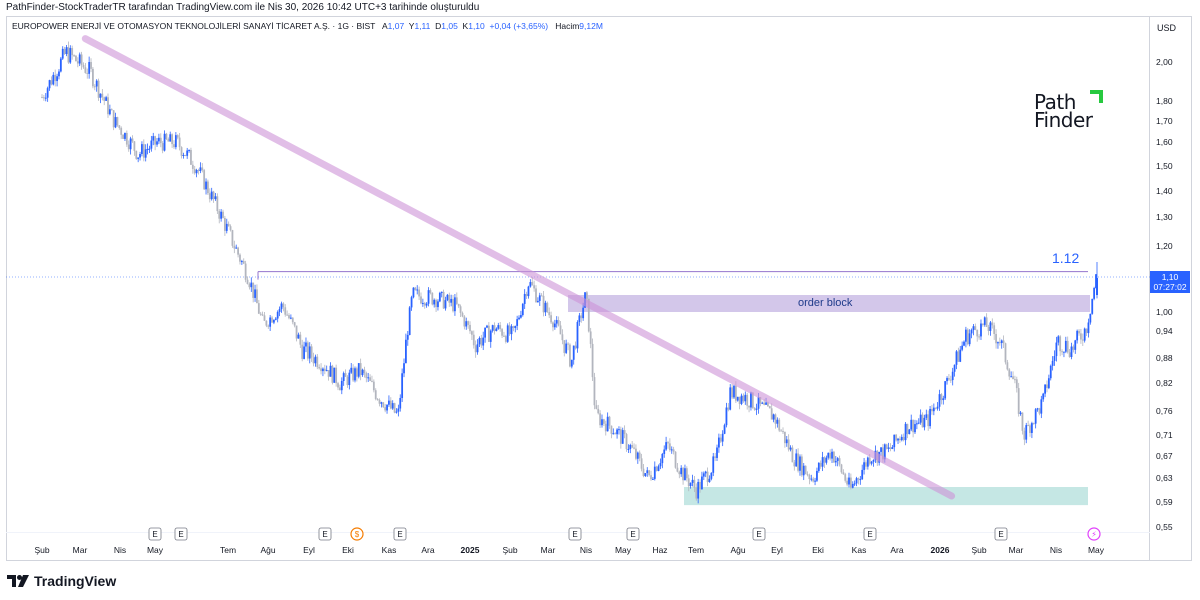 The height and width of the screenshot is (600, 1200). I want to click on price-axis-border, so click(1149, 288).